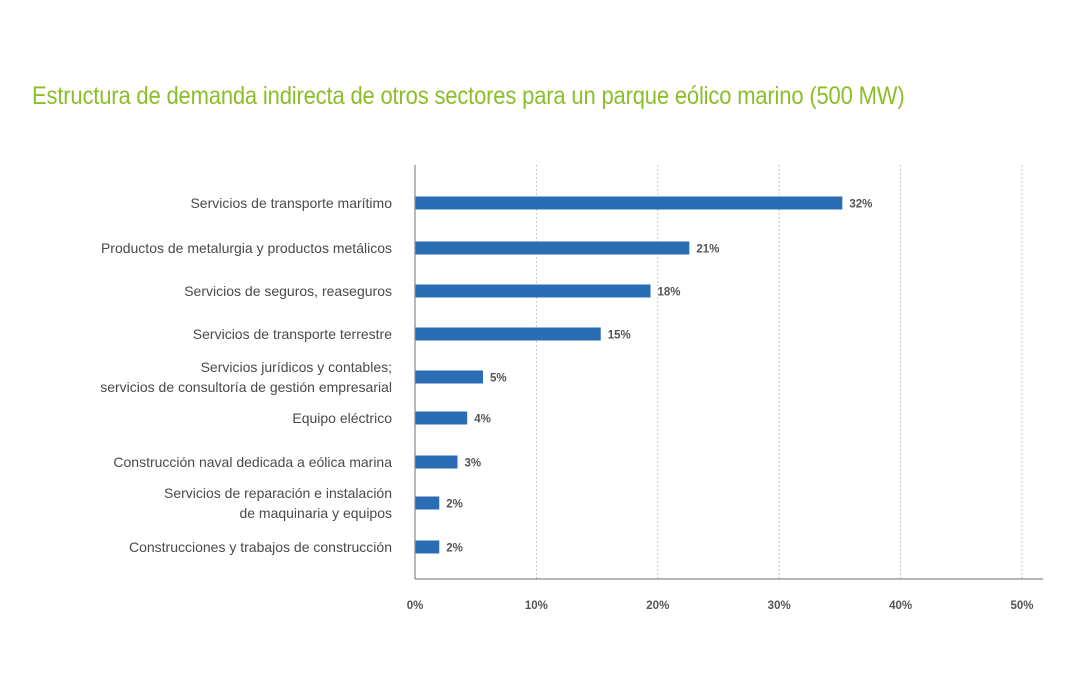 The width and height of the screenshot is (1080, 675). Describe the element at coordinates (472, 464) in the screenshot. I see `value-label: 3%` at that location.